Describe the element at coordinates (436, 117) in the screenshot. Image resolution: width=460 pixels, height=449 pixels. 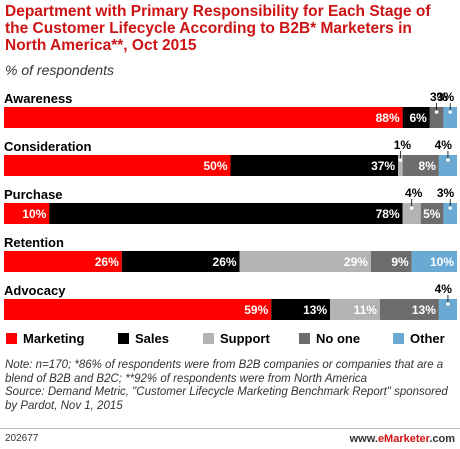
I see `bar-awareness-no-one` at that location.